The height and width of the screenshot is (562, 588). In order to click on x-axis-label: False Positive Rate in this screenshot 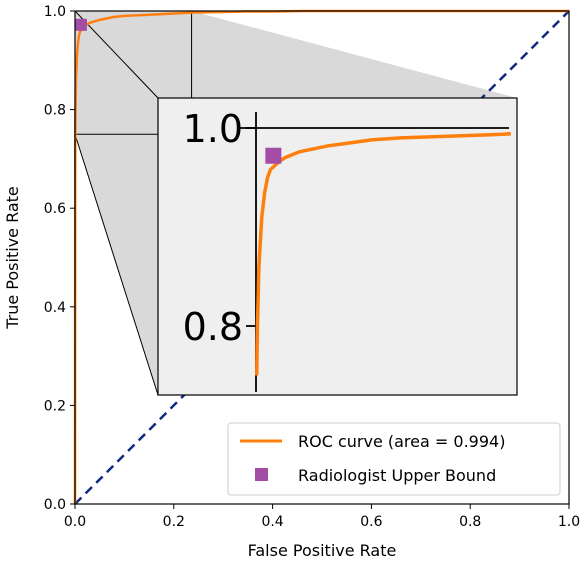, I will do `click(322, 550)`.